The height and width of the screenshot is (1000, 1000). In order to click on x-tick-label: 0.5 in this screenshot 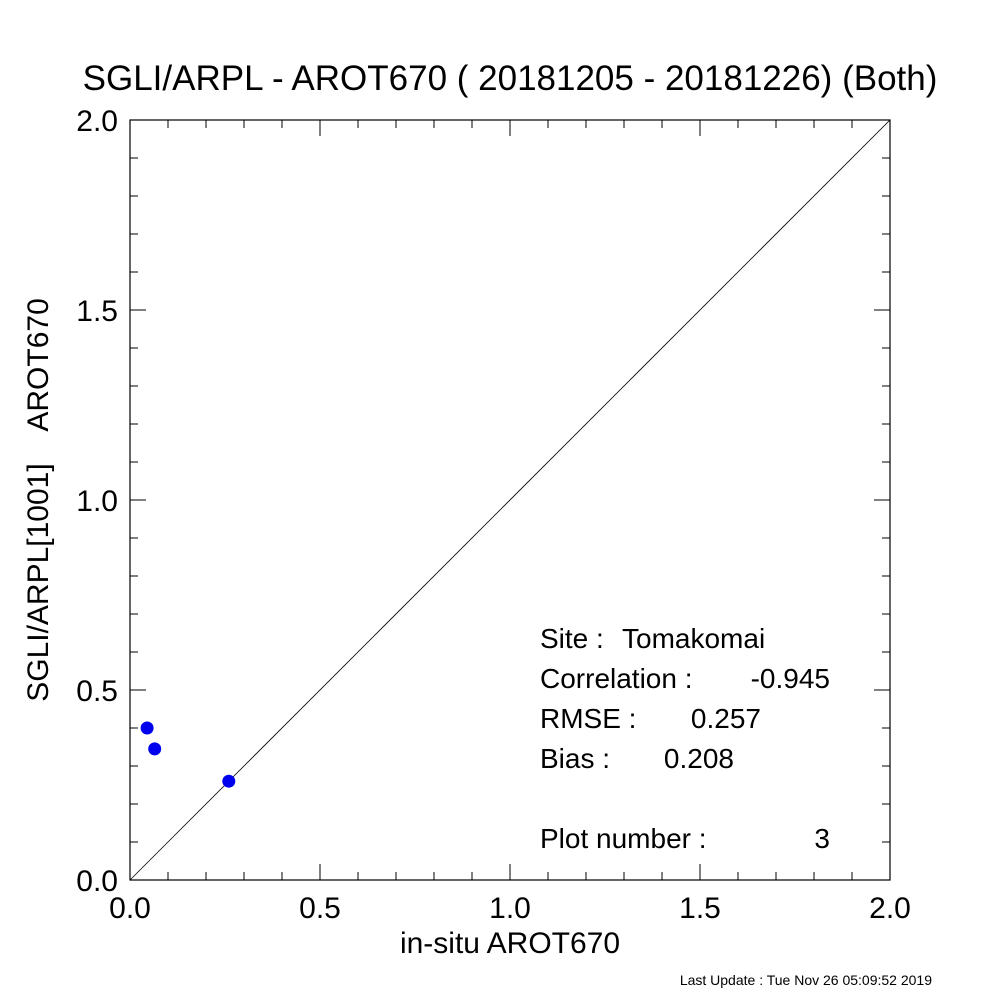, I will do `click(320, 908)`.